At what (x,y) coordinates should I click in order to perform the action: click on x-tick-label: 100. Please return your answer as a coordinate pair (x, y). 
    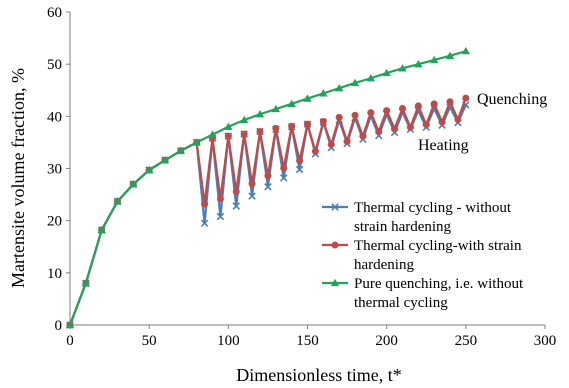
    Looking at the image, I should click on (228, 341).